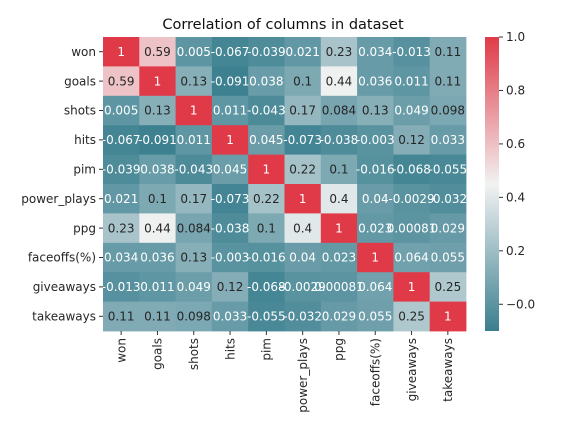 The width and height of the screenshot is (580, 438). I want to click on cell-value-label: 0.029, so click(448, 228).